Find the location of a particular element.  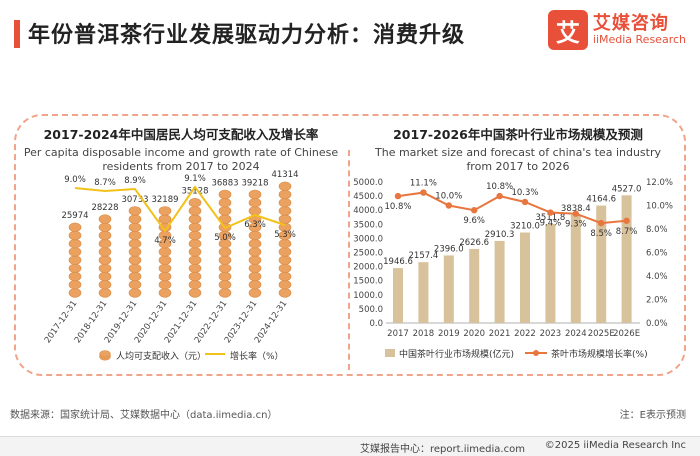

chart-subtitle-line-2: from 2017 to 2026 is located at coordinates (517, 166).